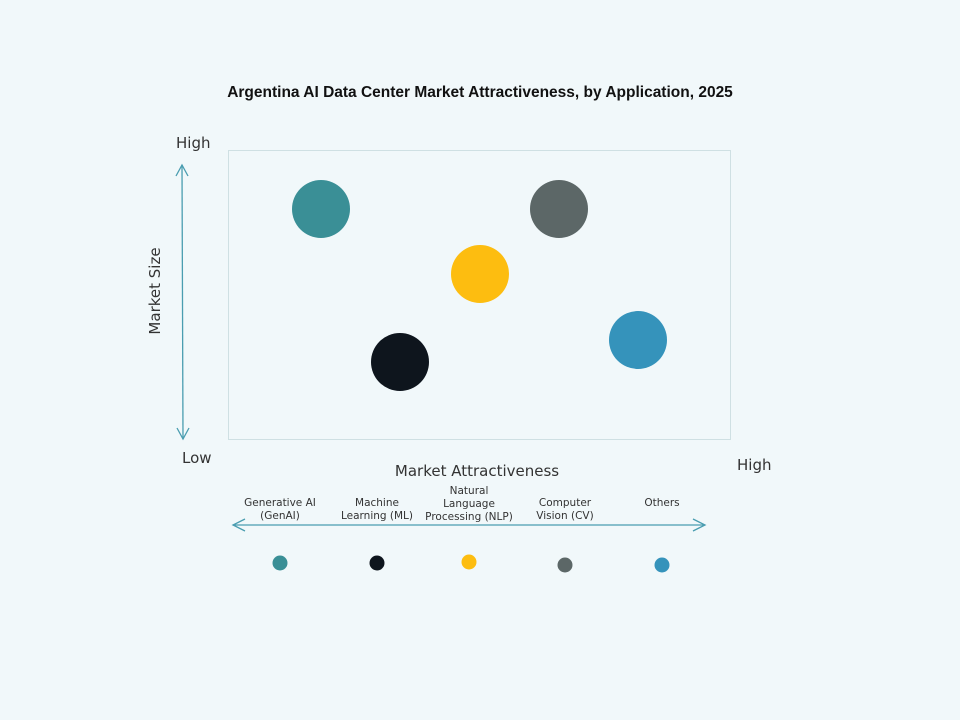 The height and width of the screenshot is (720, 960). Describe the element at coordinates (754, 465) in the screenshot. I see `x-axis-high-label: High` at that location.